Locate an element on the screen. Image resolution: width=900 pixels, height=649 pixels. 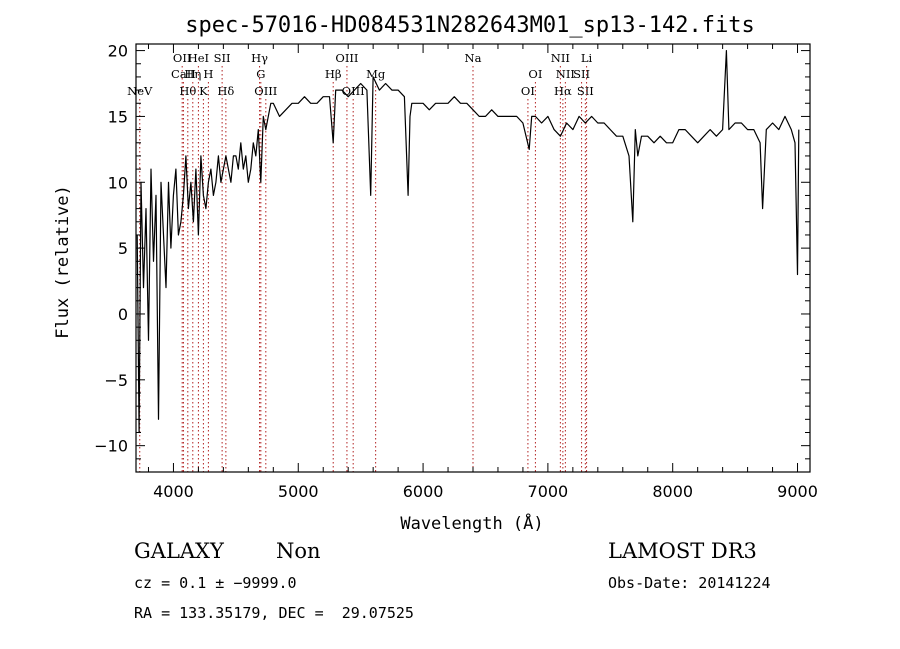
line-marker-label: HeI is located at coordinates (198, 58).